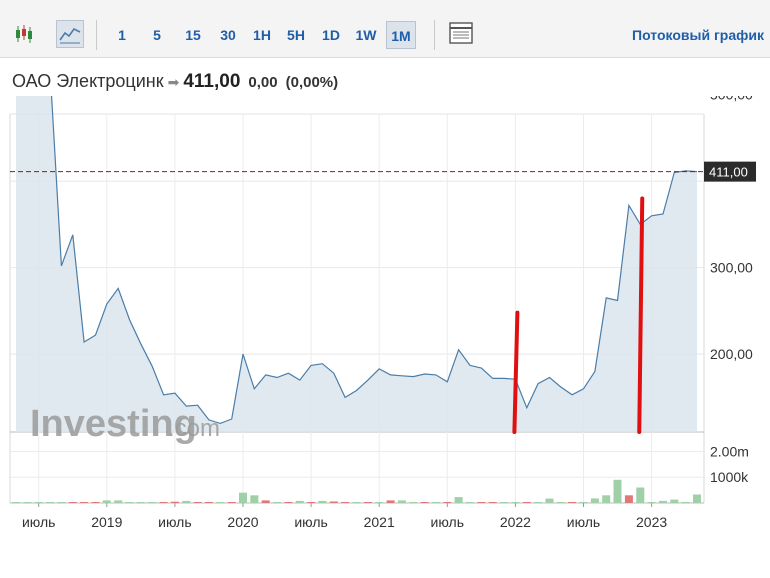  I want to click on quote-header: ОАО Электроцинк ➡ 411,00 0,00 (0,00%), so click(175, 81).